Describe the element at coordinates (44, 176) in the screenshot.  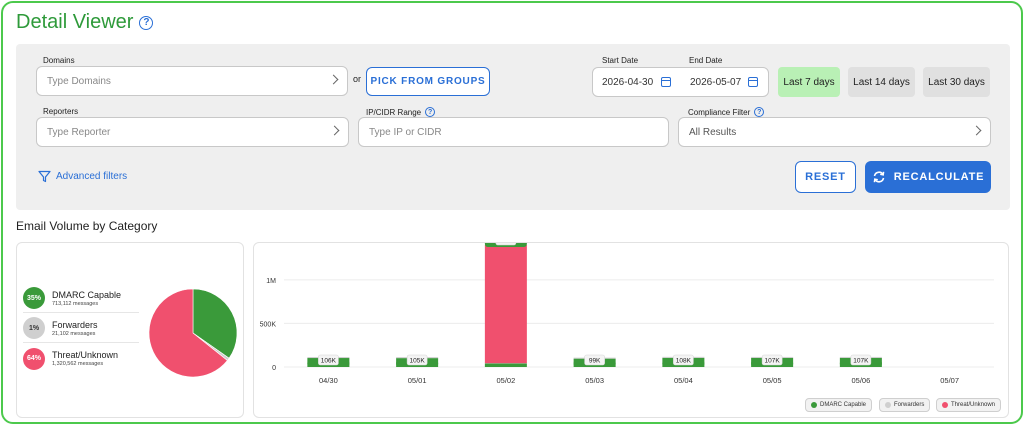
I see `filter-icon` at that location.